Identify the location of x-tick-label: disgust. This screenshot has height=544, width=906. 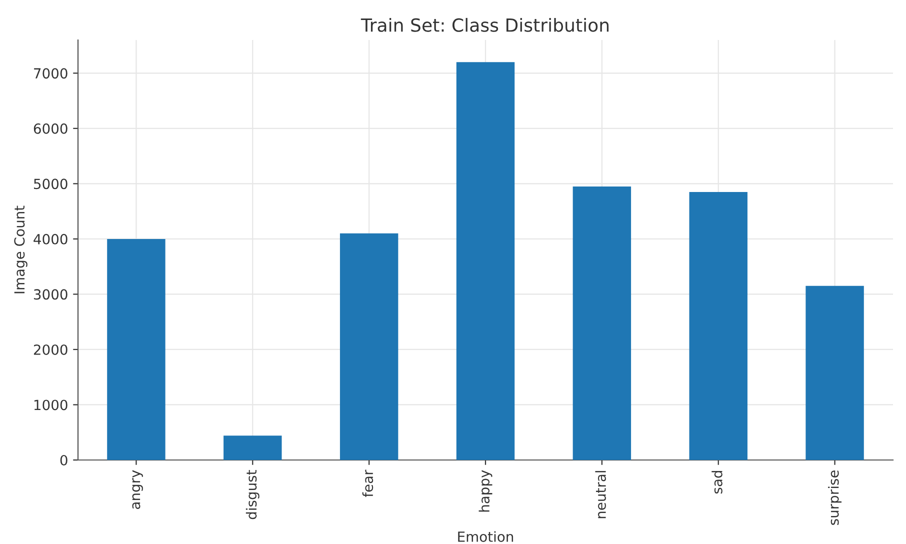
(253, 495).